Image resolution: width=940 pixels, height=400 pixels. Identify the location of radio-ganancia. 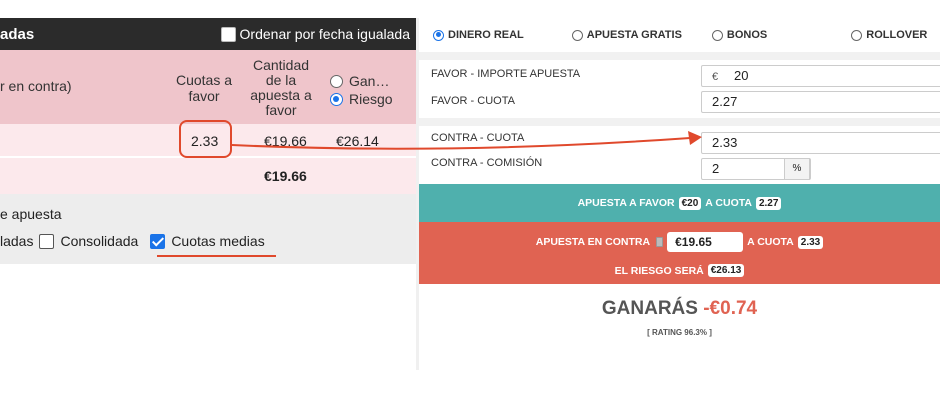
(336, 81).